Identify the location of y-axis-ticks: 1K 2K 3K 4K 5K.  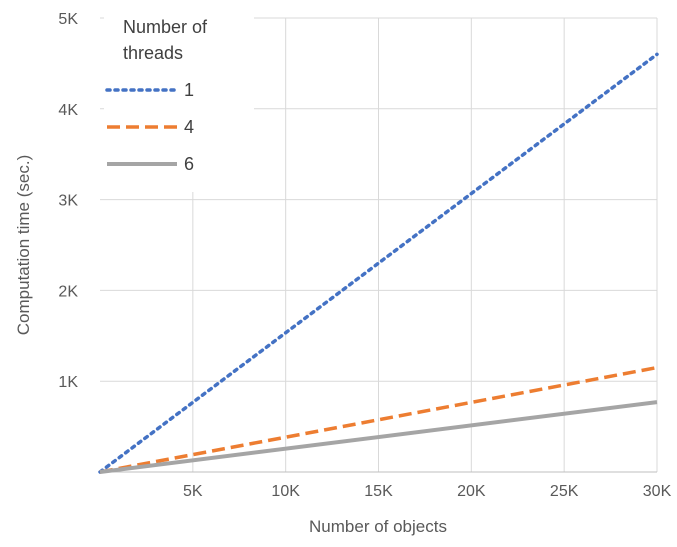
(68, 201).